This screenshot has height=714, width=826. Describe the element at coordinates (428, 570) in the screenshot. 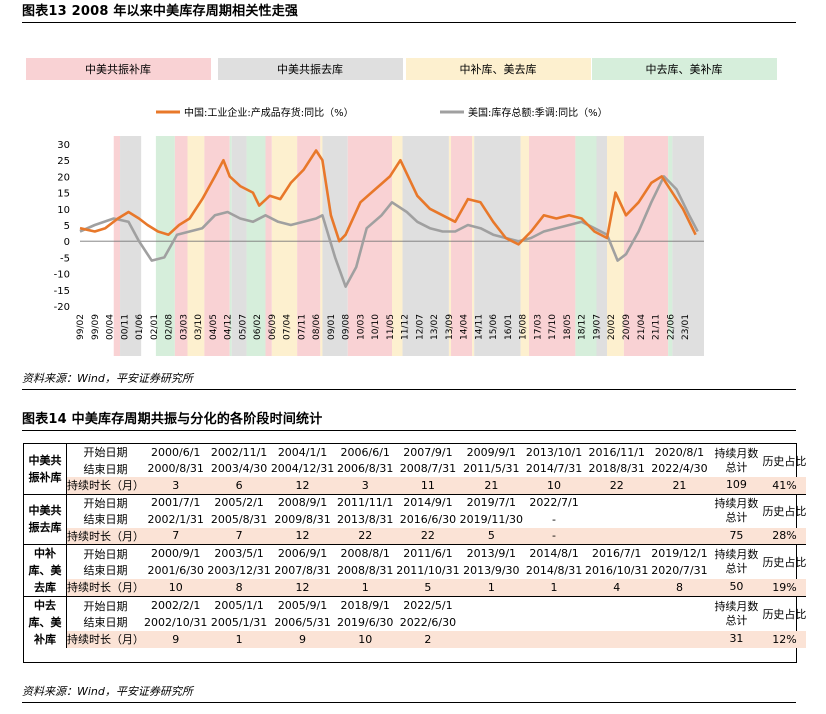

I see `table-cell: 2011/10/31` at that location.